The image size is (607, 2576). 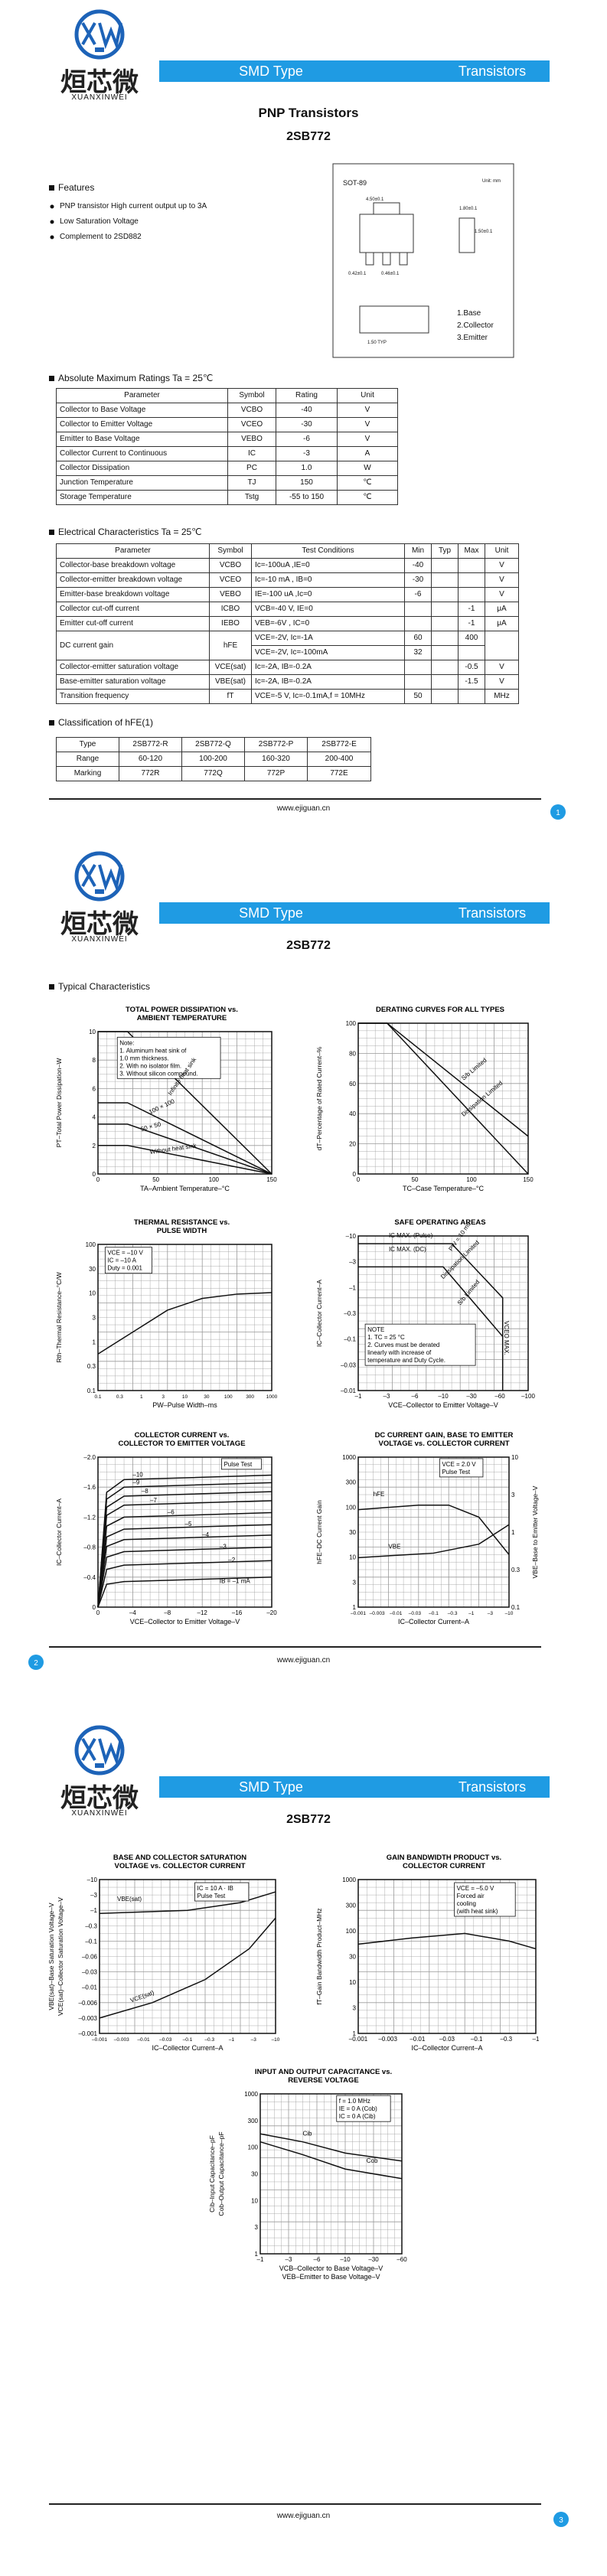 What do you see at coordinates (368, 483) in the screenshot?
I see `table-cell: ℃` at bounding box center [368, 483].